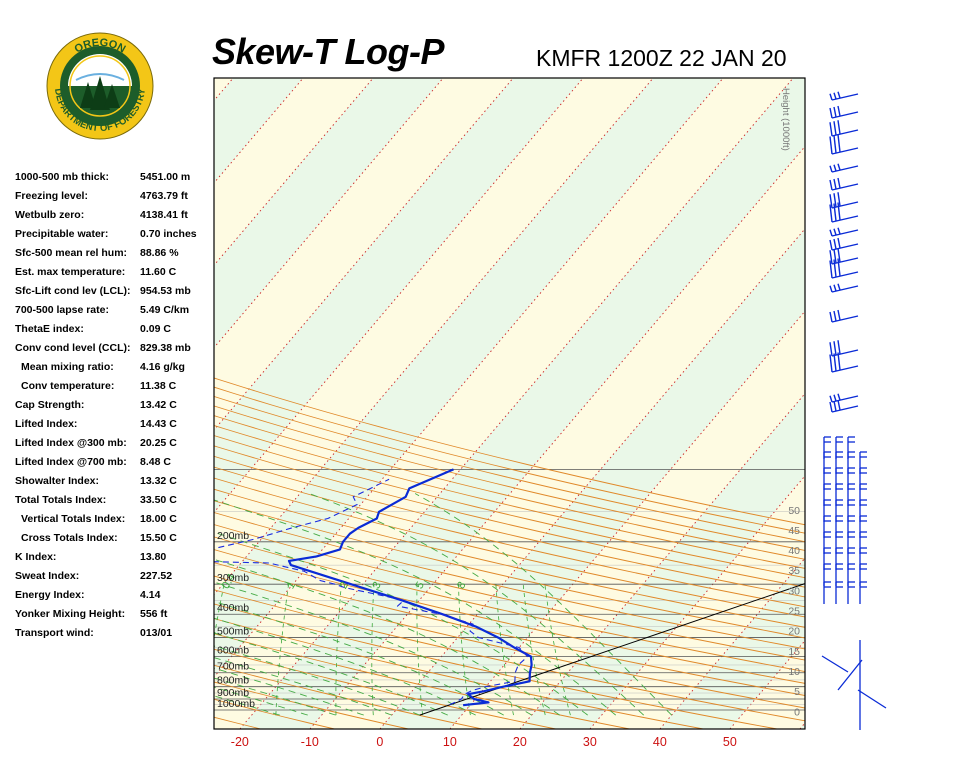 This screenshot has width=960, height=768. I want to click on index-row: Conv cond level (CCL): 829.38 mb, so click(115, 348).